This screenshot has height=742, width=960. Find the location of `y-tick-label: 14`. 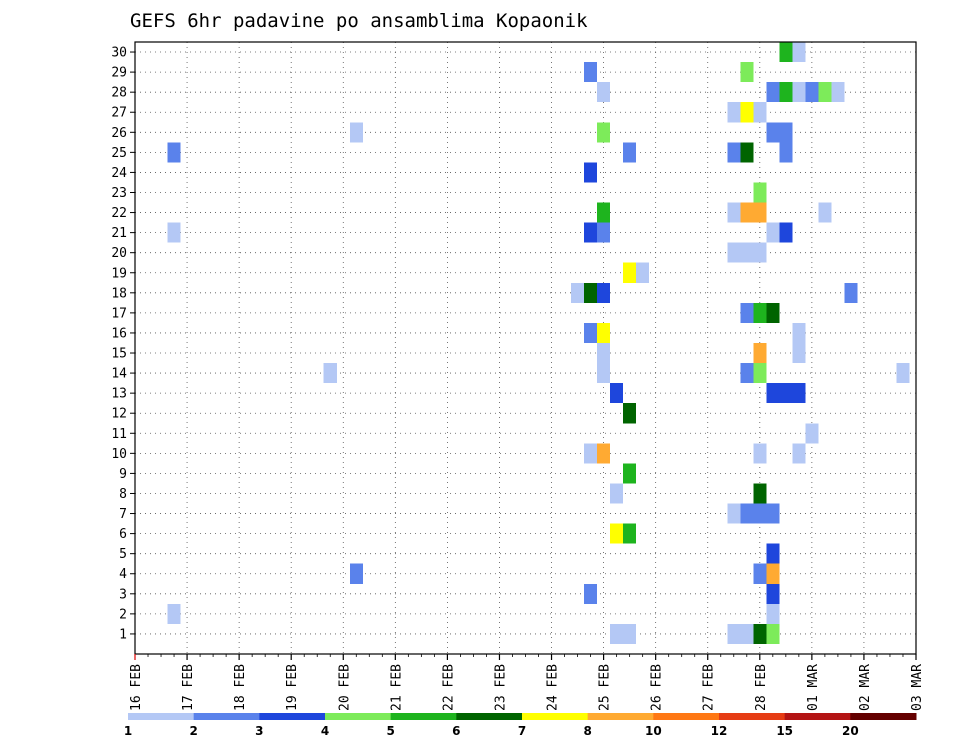

y-tick-label: 14 is located at coordinates (119, 374).